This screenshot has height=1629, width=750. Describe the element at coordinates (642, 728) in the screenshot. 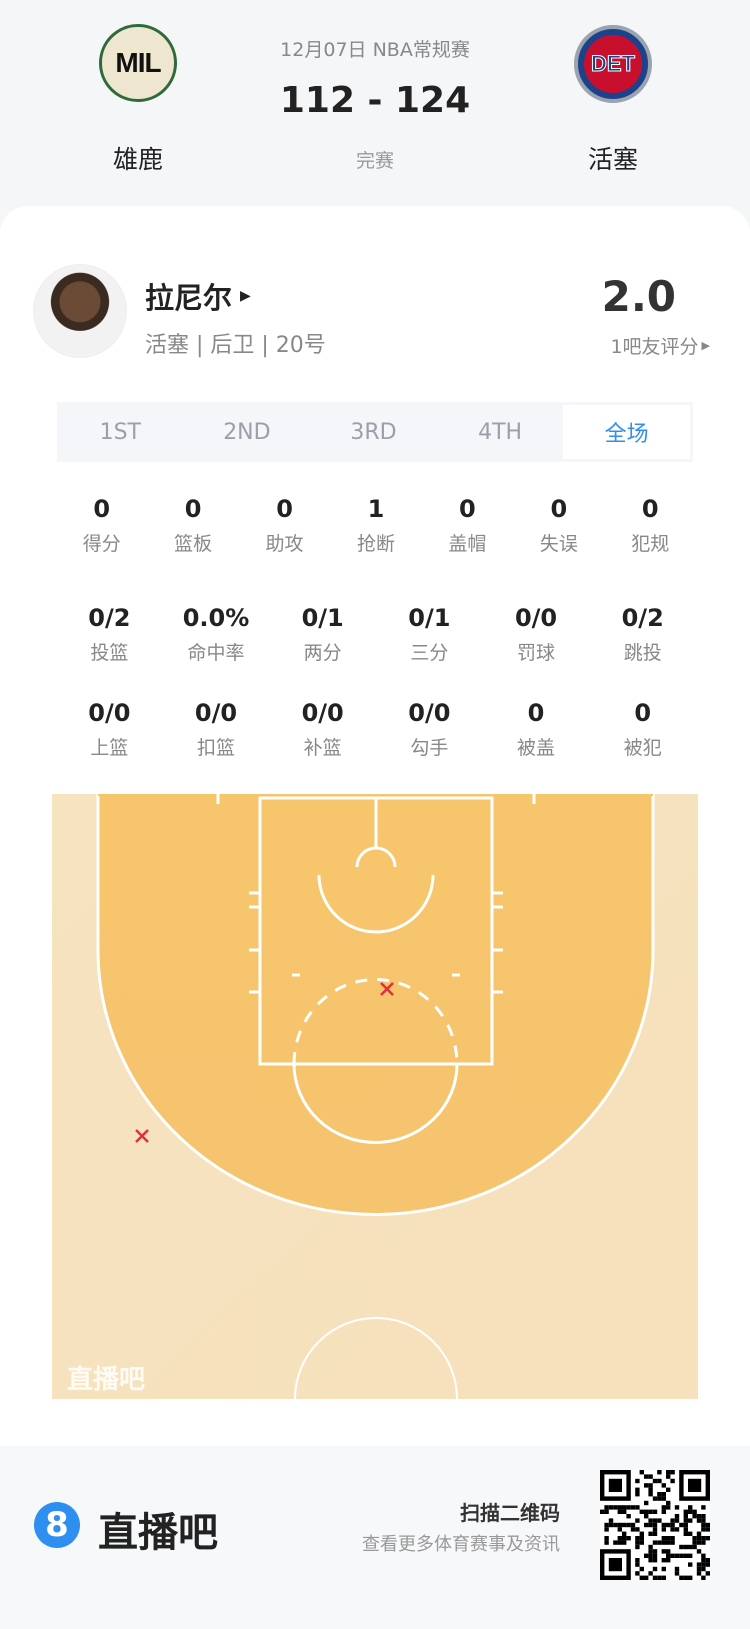

I see `stat-cell: 0 被犯` at that location.